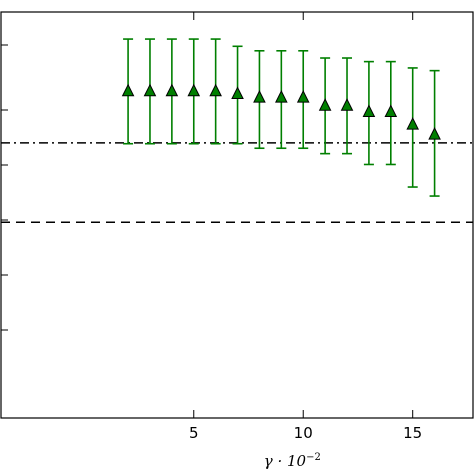 The height and width of the screenshot is (474, 474). I want to click on x-axis-label: γ · 10−2, so click(292, 461).